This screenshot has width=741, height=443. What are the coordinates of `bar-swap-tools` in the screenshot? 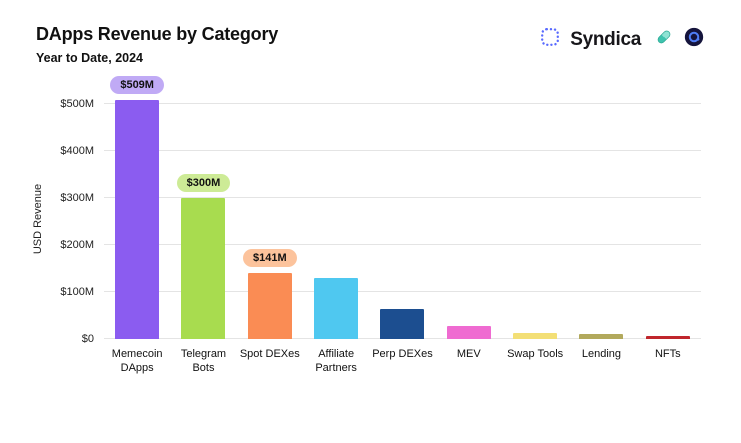 It's located at (535, 336).